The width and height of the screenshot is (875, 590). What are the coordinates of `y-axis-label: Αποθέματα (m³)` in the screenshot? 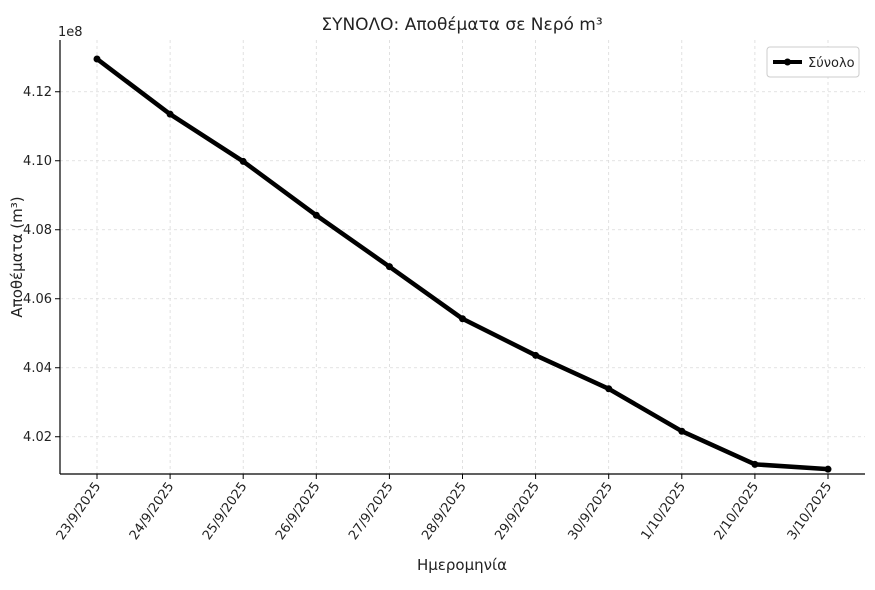 It's located at (17, 256).